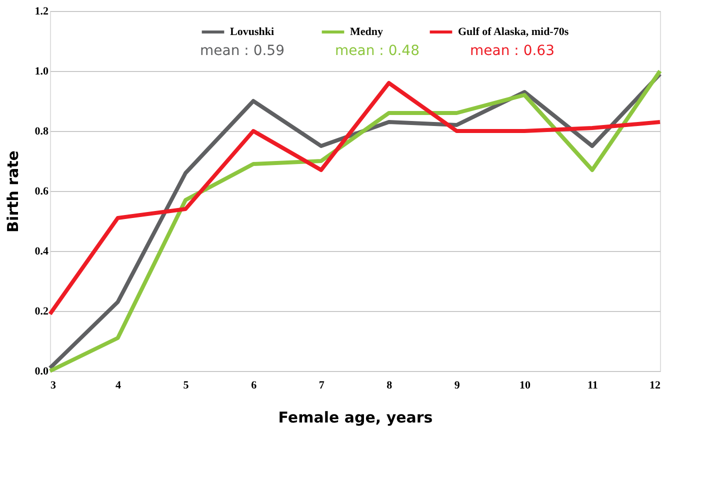 The height and width of the screenshot is (503, 714). What do you see at coordinates (525, 386) in the screenshot?
I see `x-tick-label: 10` at bounding box center [525, 386].